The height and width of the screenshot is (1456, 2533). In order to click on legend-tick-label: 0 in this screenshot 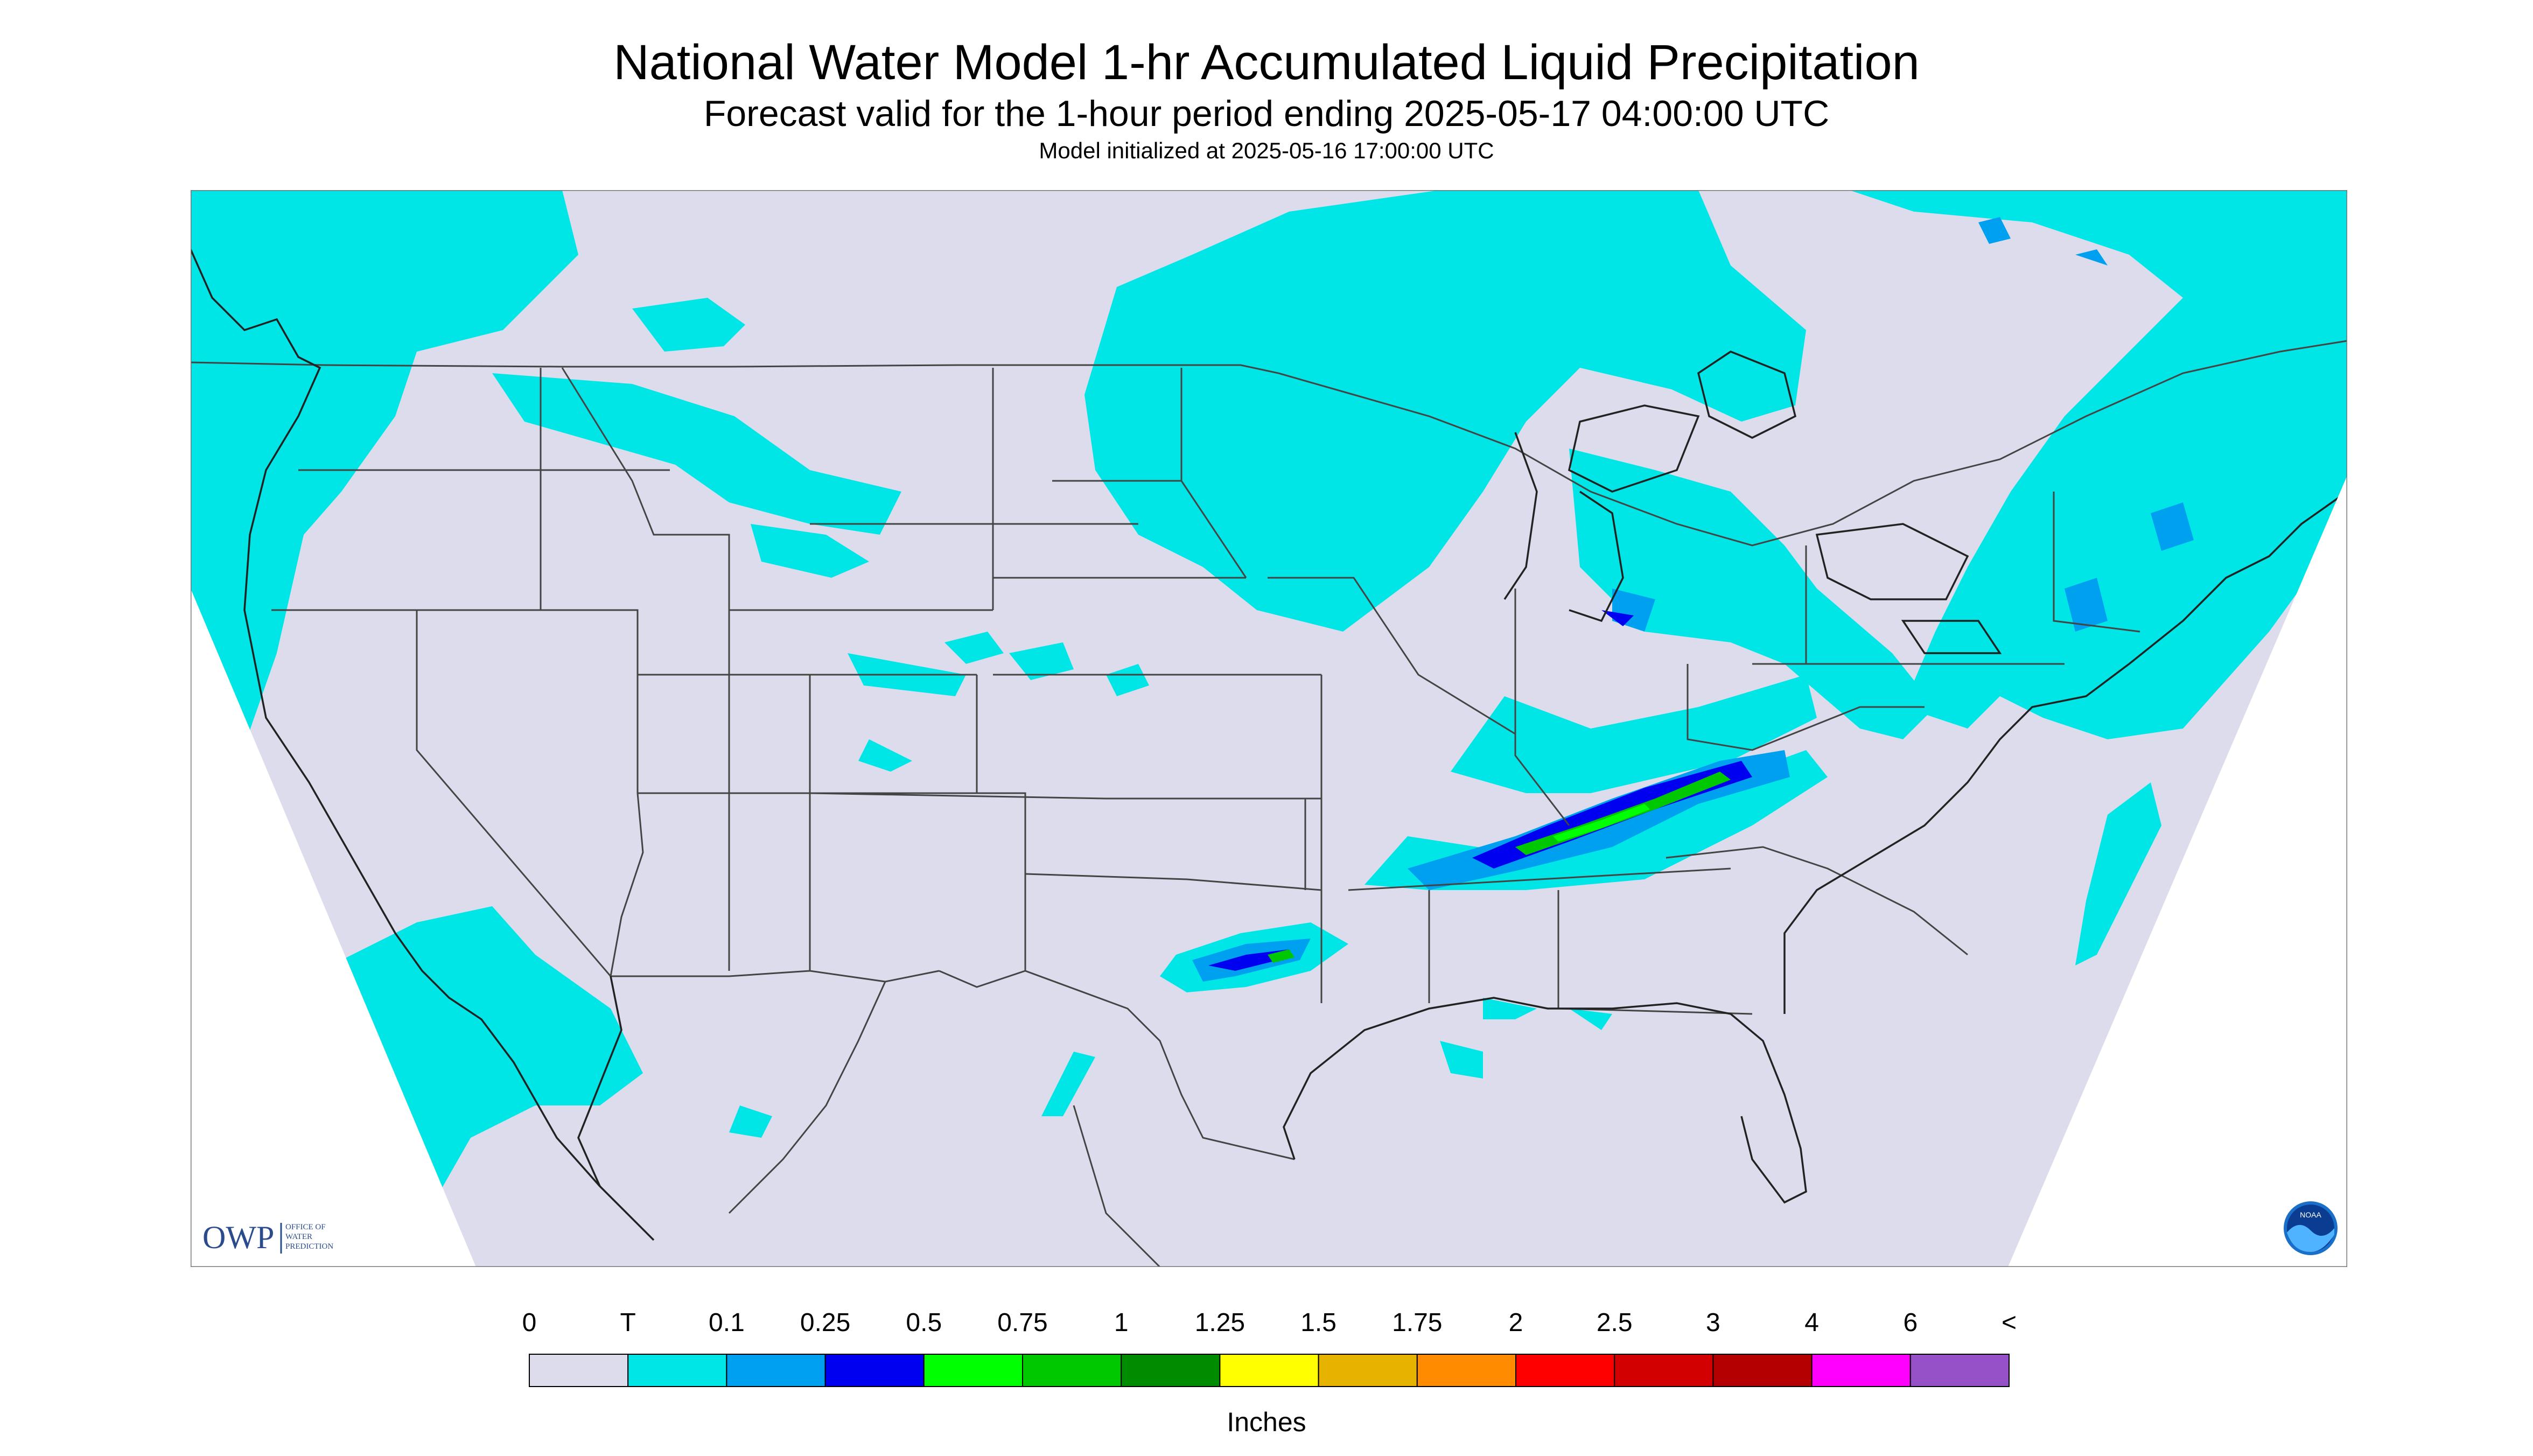, I will do `click(529, 1322)`.